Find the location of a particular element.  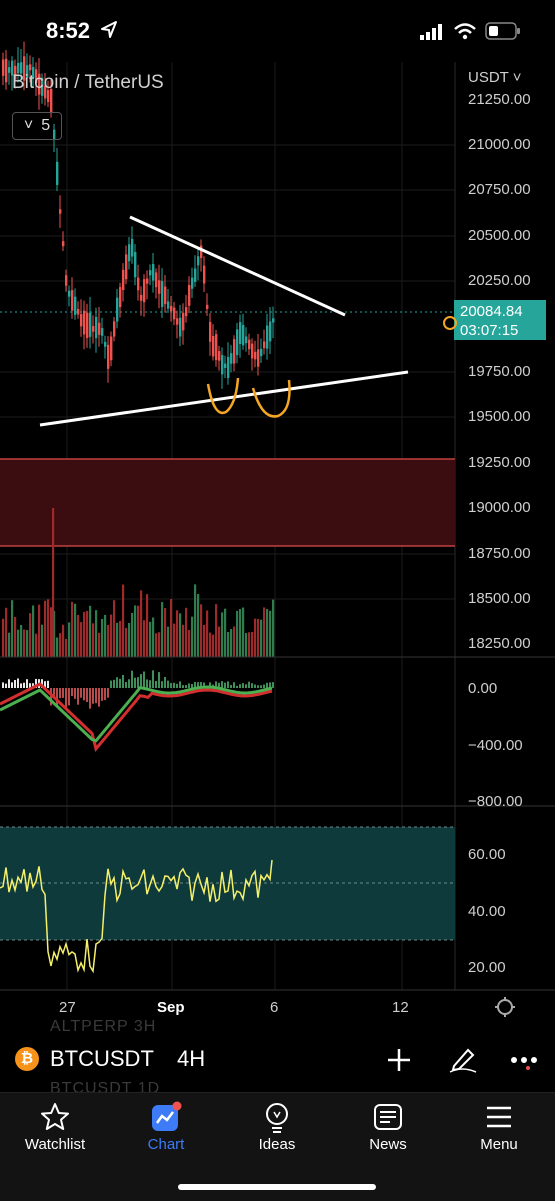

home-indicator is located at coordinates (277, 1187).